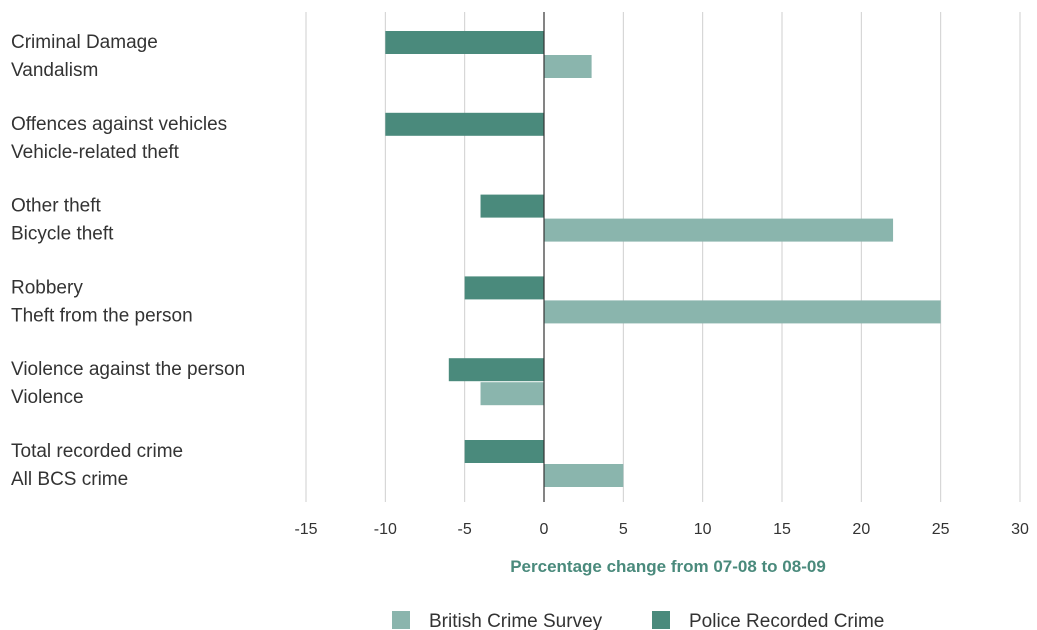  Describe the element at coordinates (861, 529) in the screenshot. I see `x-tick-label: 20` at that location.